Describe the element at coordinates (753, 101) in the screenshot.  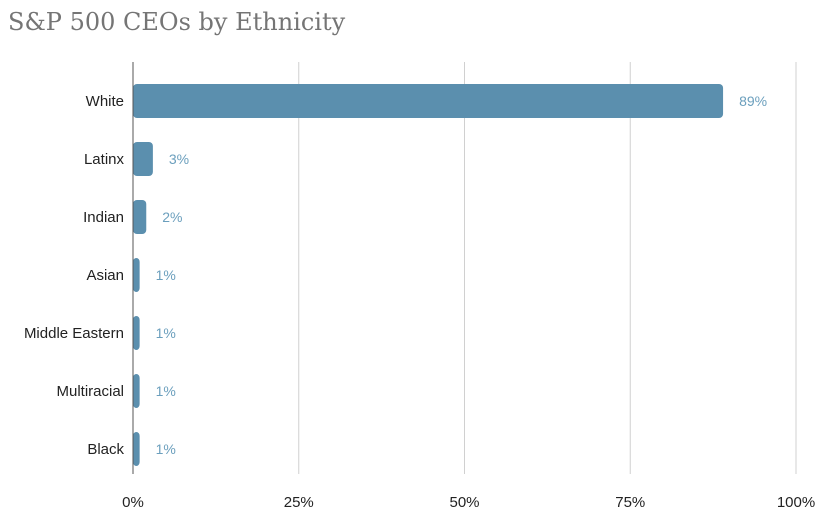
I see `data-label: 89%` at that location.